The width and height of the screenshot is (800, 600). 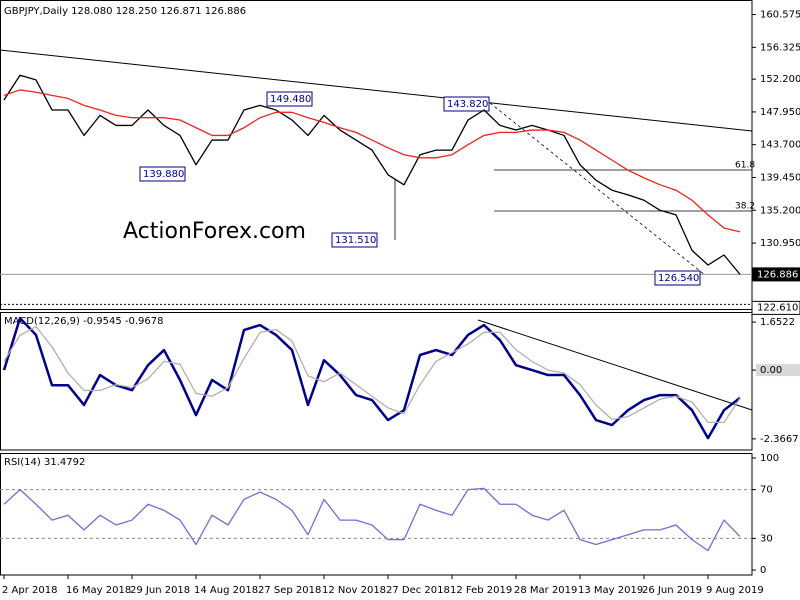 What do you see at coordinates (780, 15) in the screenshot?
I see `y-tick-label: 160.575` at bounding box center [780, 15].